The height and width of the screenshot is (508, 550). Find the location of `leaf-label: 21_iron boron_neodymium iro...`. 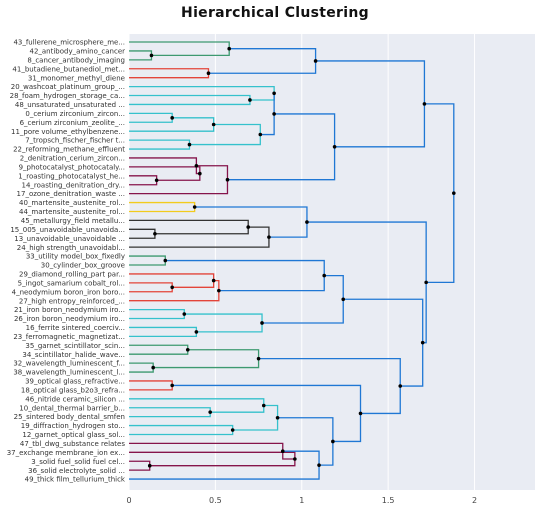

leaf-label: 21_iron boron_neodymium iro... is located at coordinates (69, 310).